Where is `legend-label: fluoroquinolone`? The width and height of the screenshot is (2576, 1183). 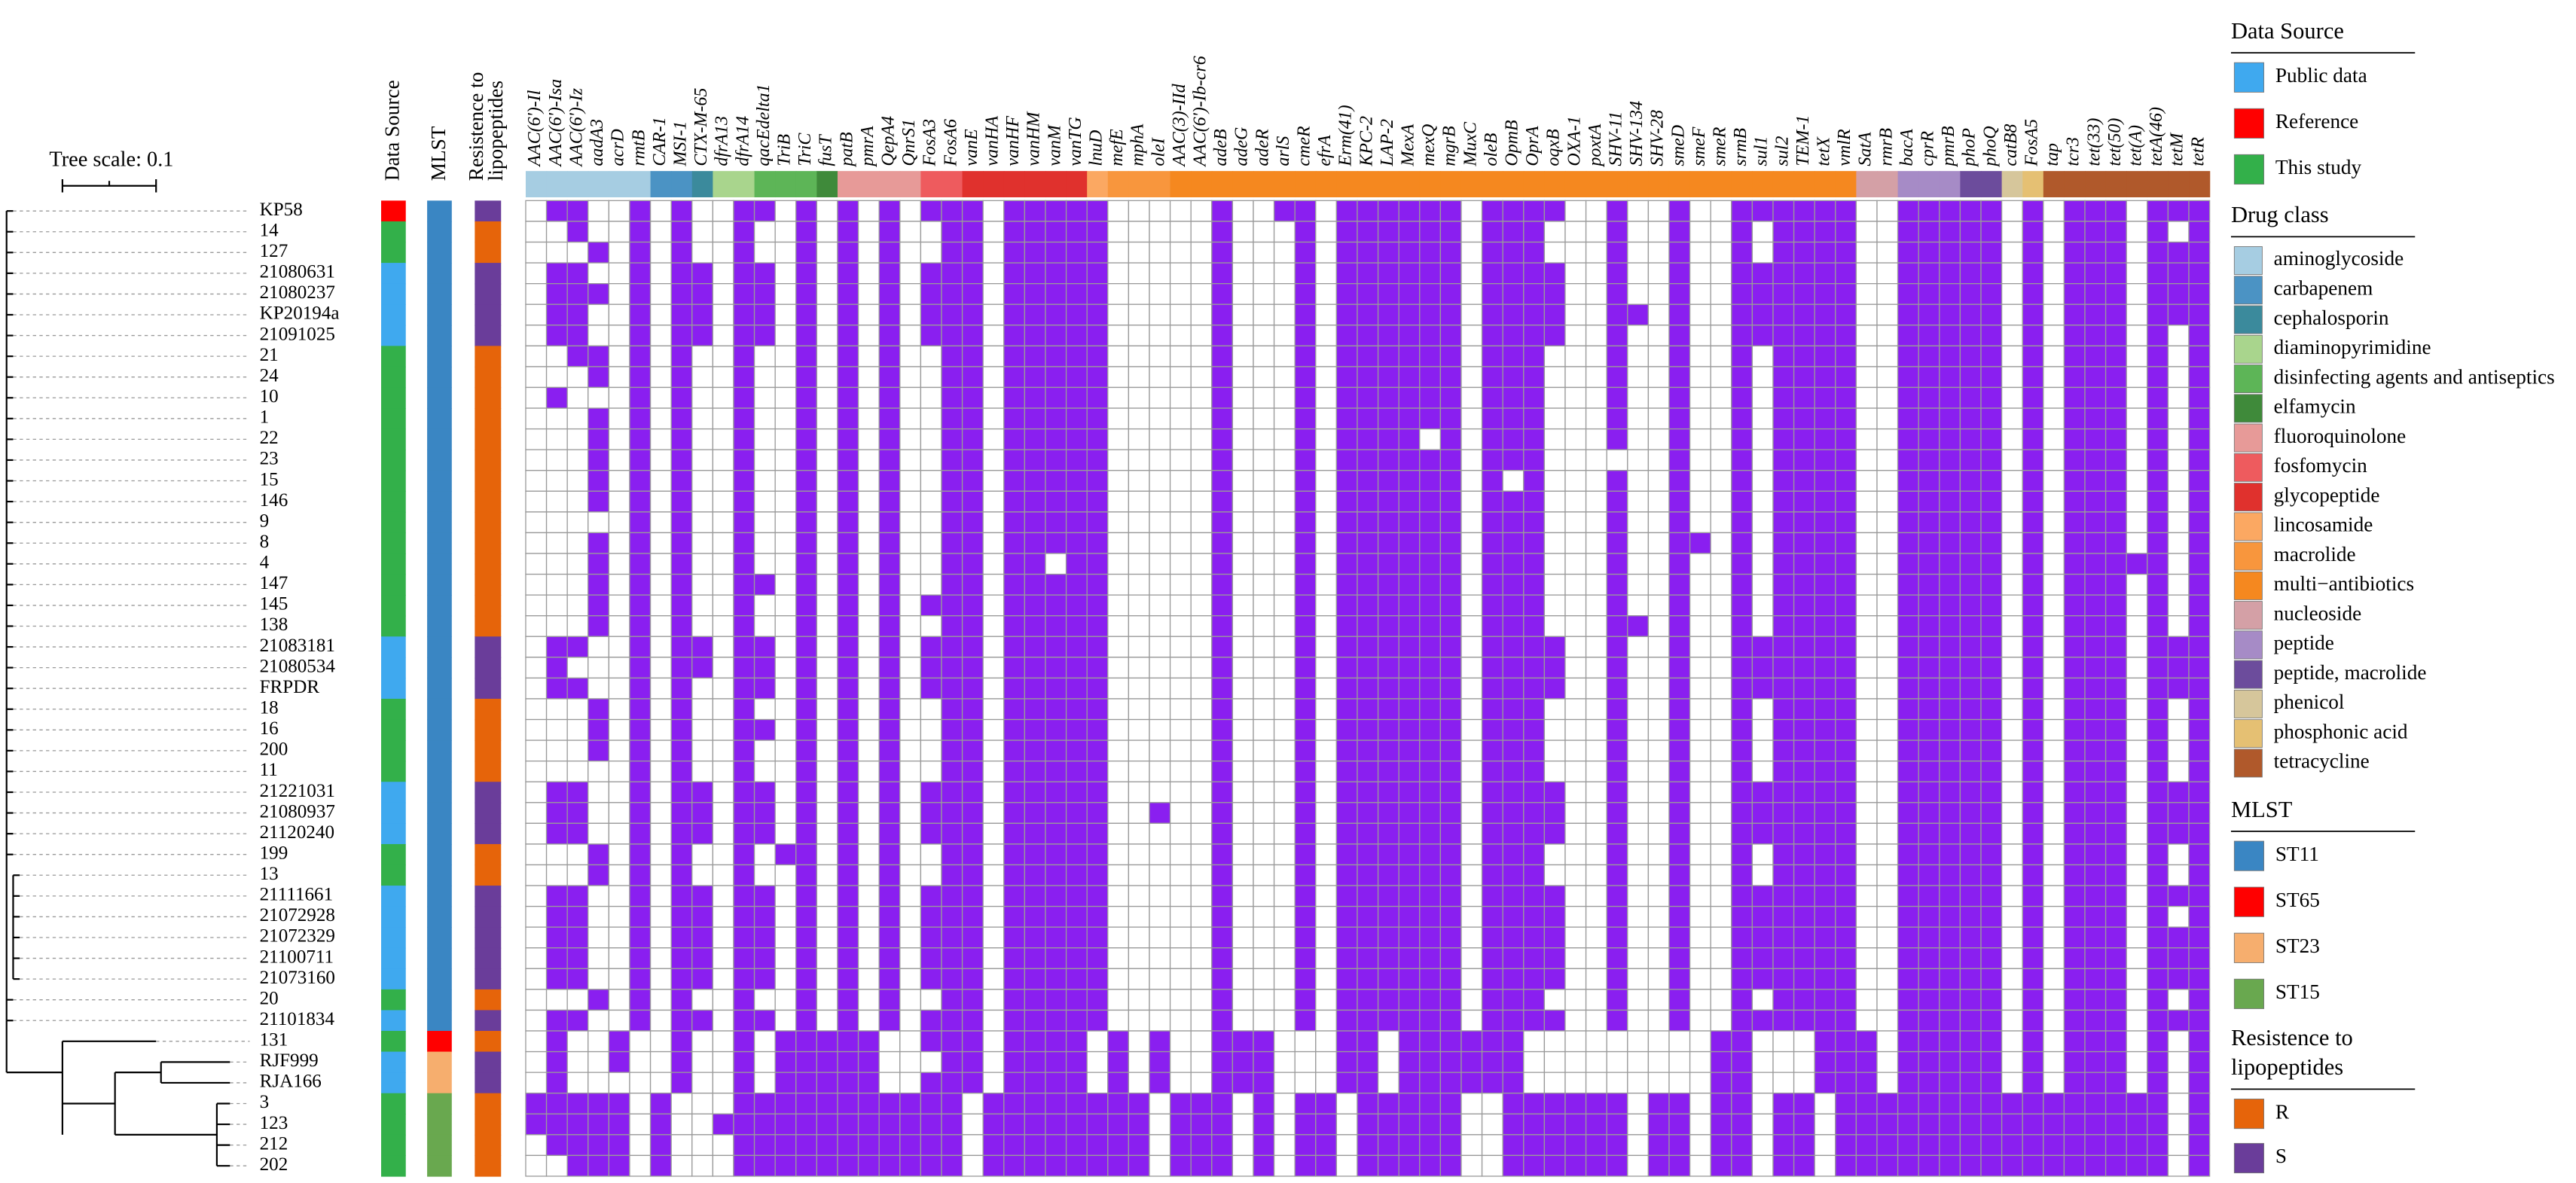 legend-label: fluoroquinolone is located at coordinates (2341, 436).